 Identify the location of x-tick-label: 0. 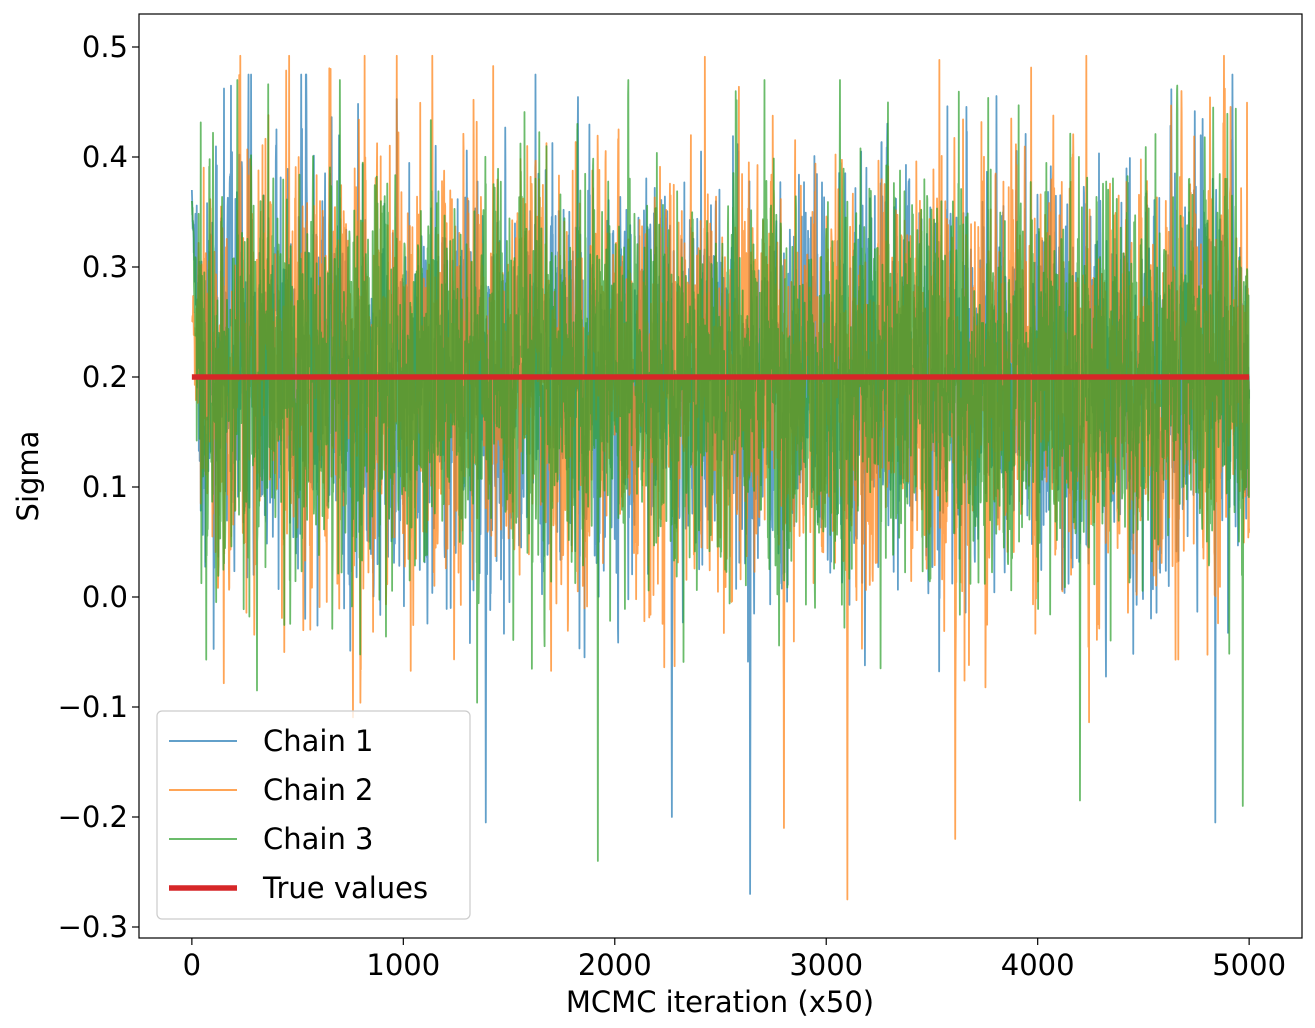
(192, 965).